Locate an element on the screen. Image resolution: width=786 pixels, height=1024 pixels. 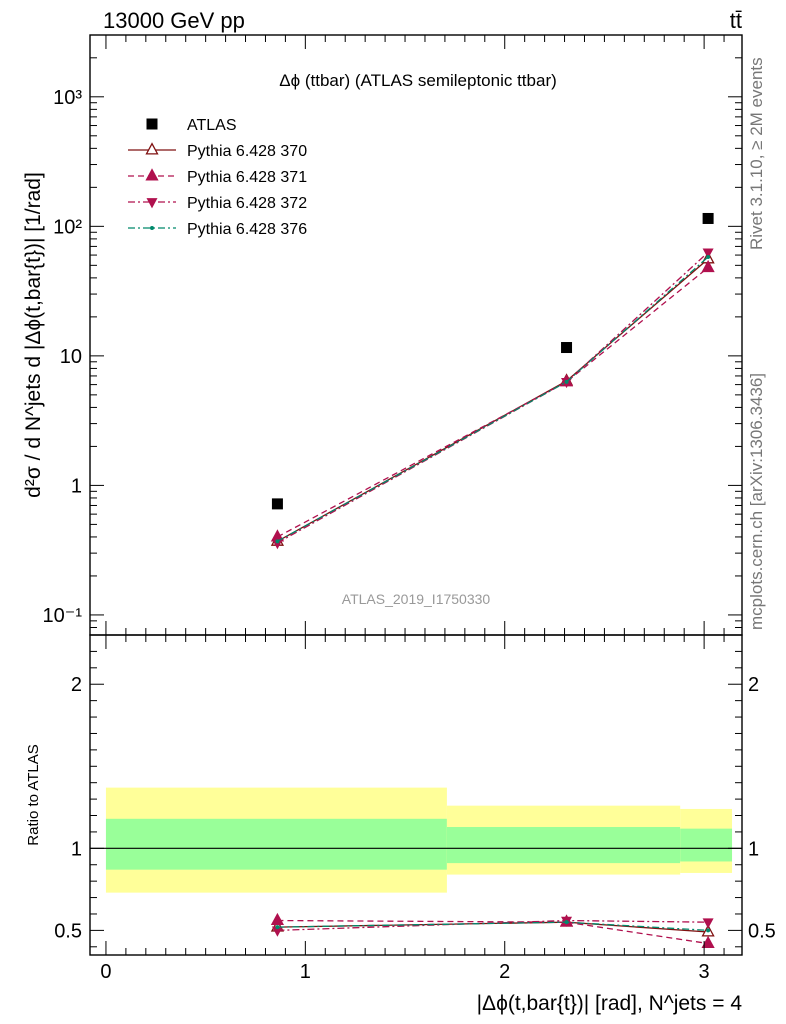
ratio-series is located at coordinates (492, 930).